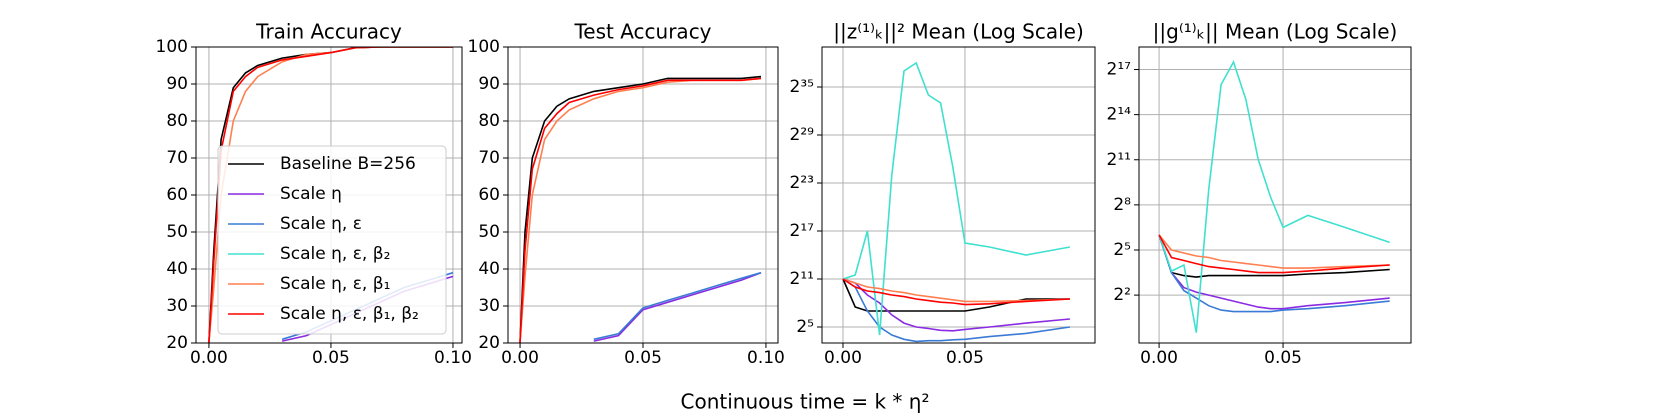 The width and height of the screenshot is (1661, 415). What do you see at coordinates (321, 224) in the screenshot?
I see `legend-label: Scale η, ε` at bounding box center [321, 224].